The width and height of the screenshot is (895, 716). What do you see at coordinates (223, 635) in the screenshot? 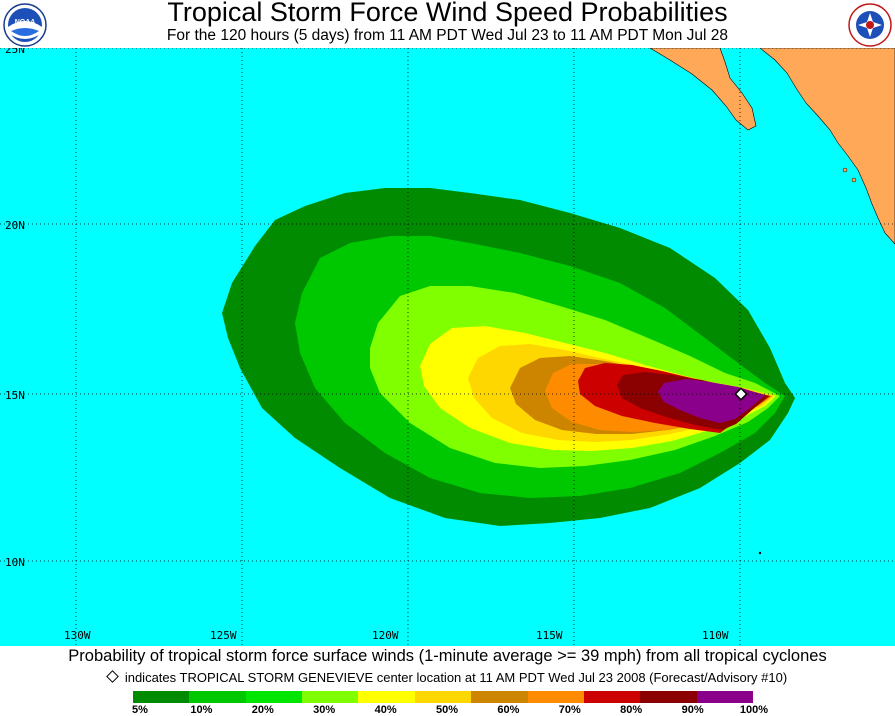
I see `lon-label: 125W` at bounding box center [223, 635].